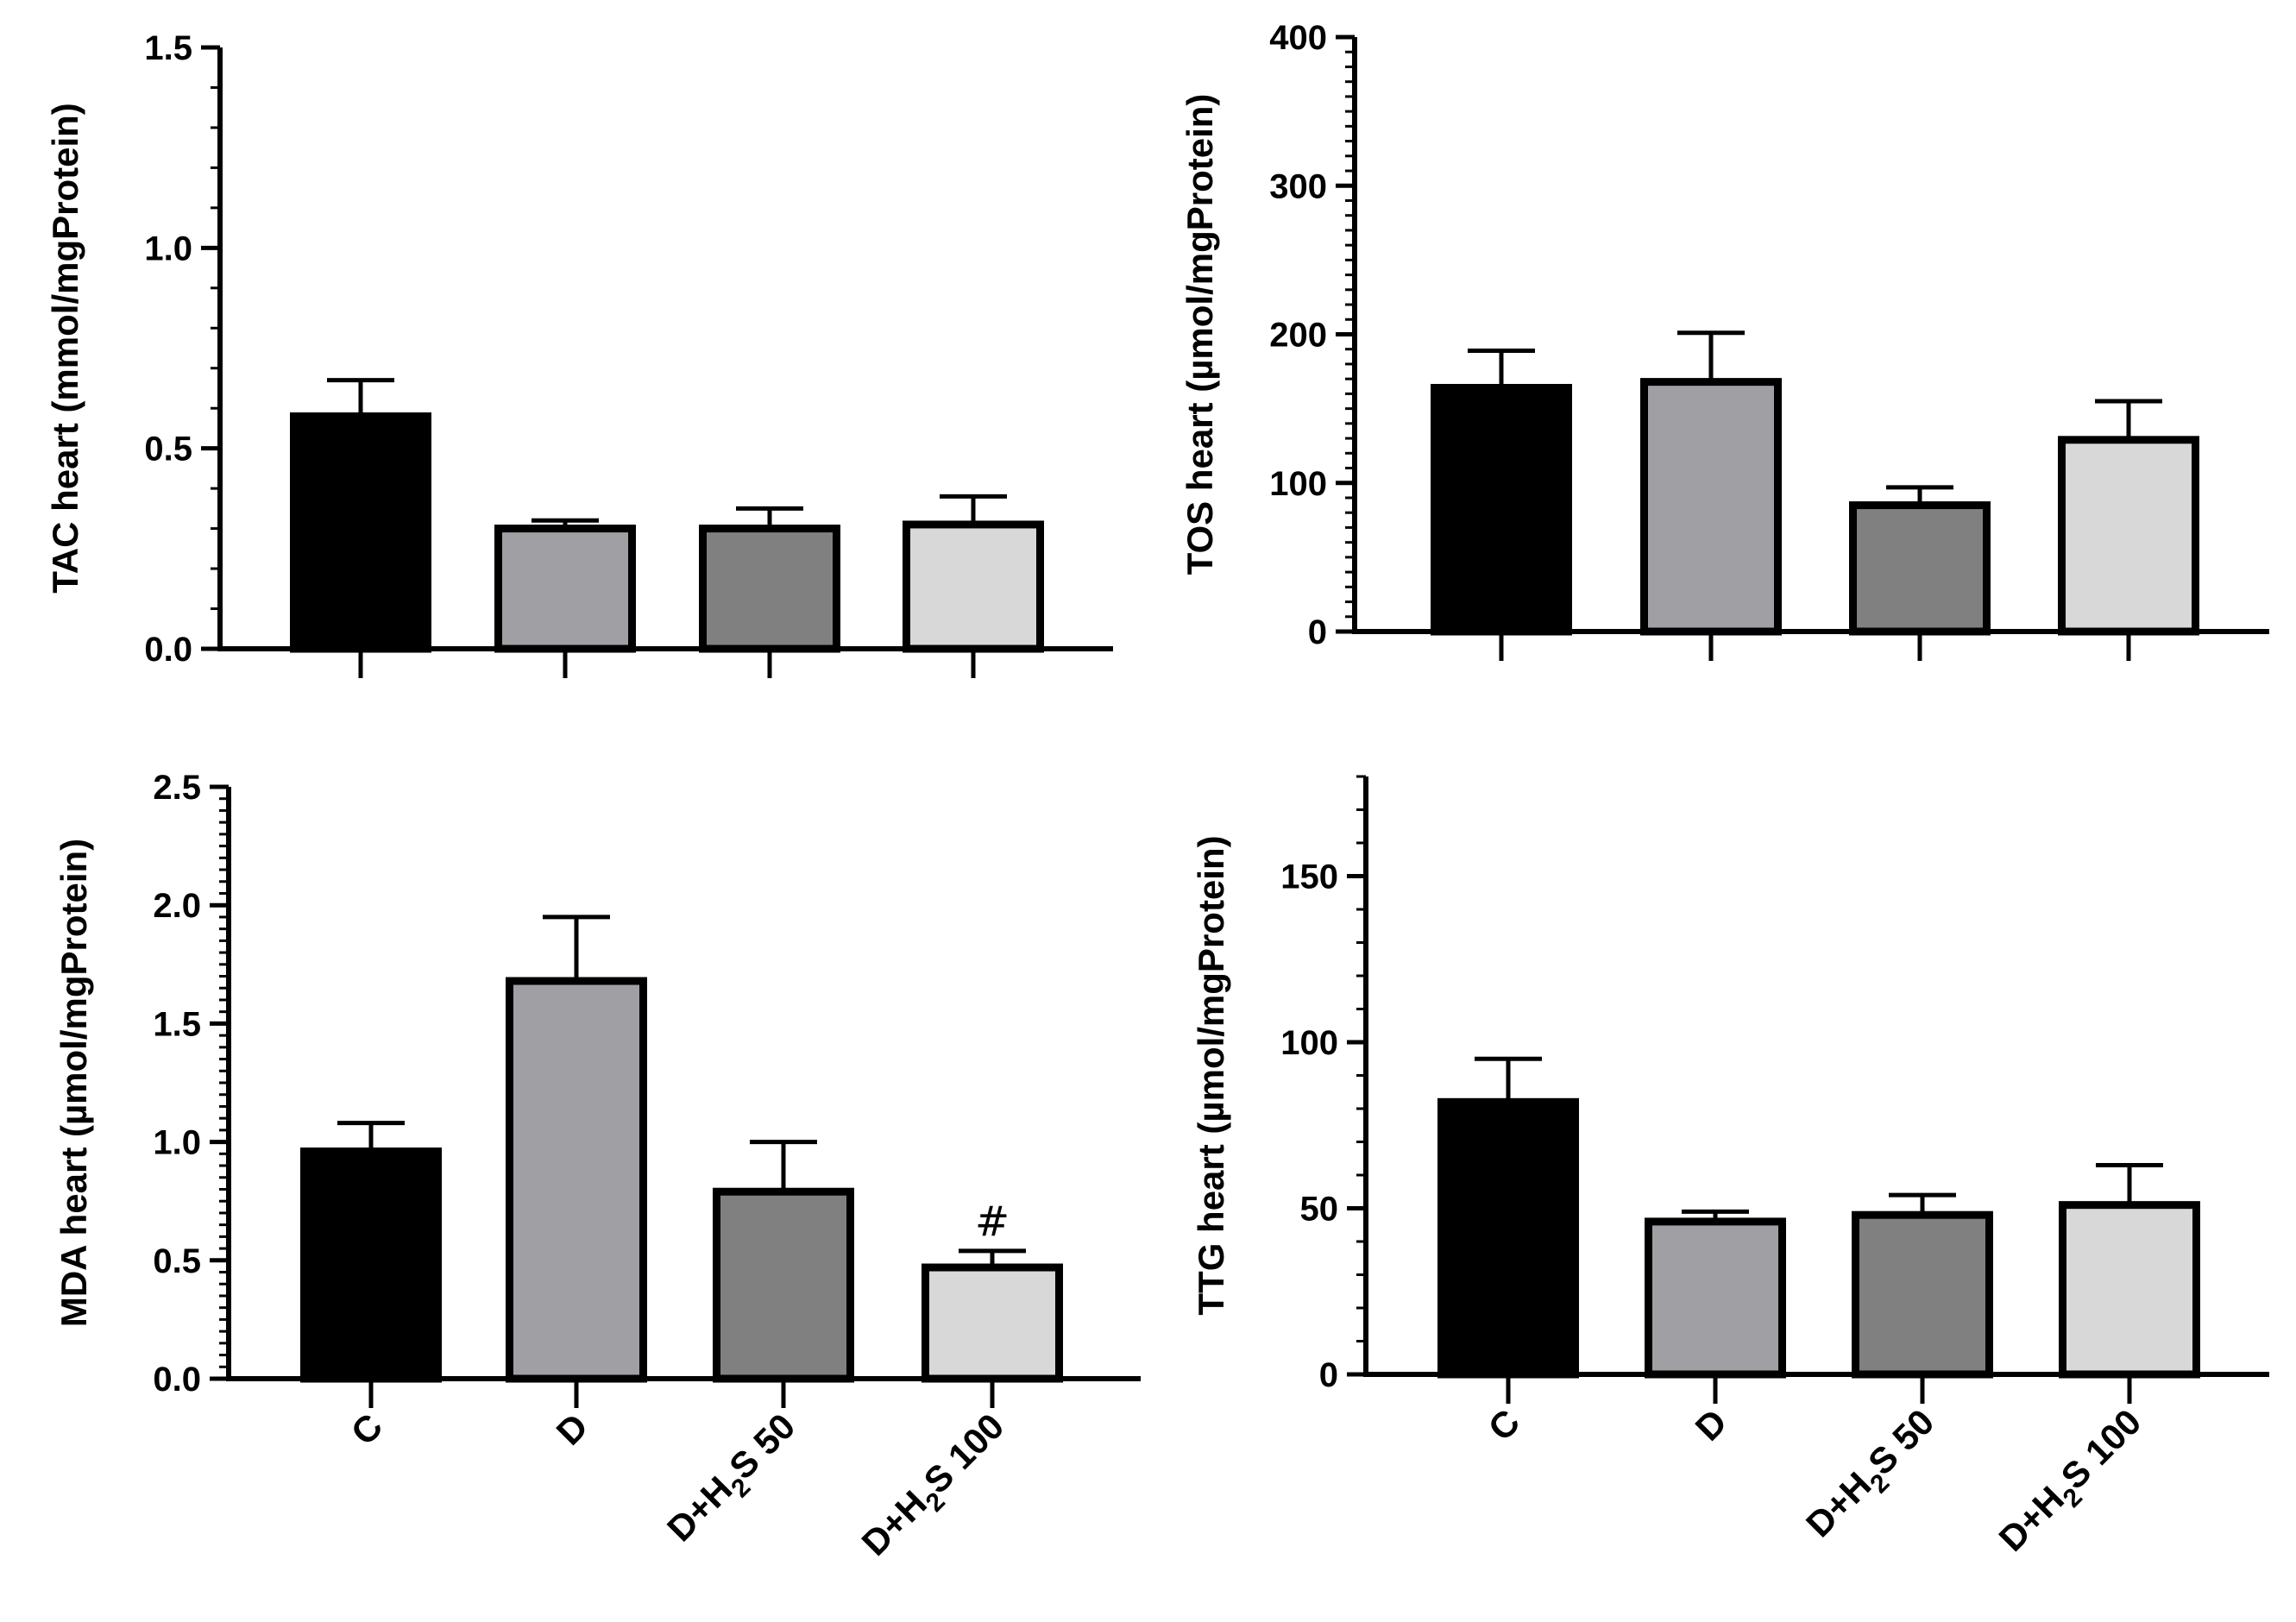  What do you see at coordinates (177, 788) in the screenshot?
I see `y-tick-label: 2.5` at bounding box center [177, 788].